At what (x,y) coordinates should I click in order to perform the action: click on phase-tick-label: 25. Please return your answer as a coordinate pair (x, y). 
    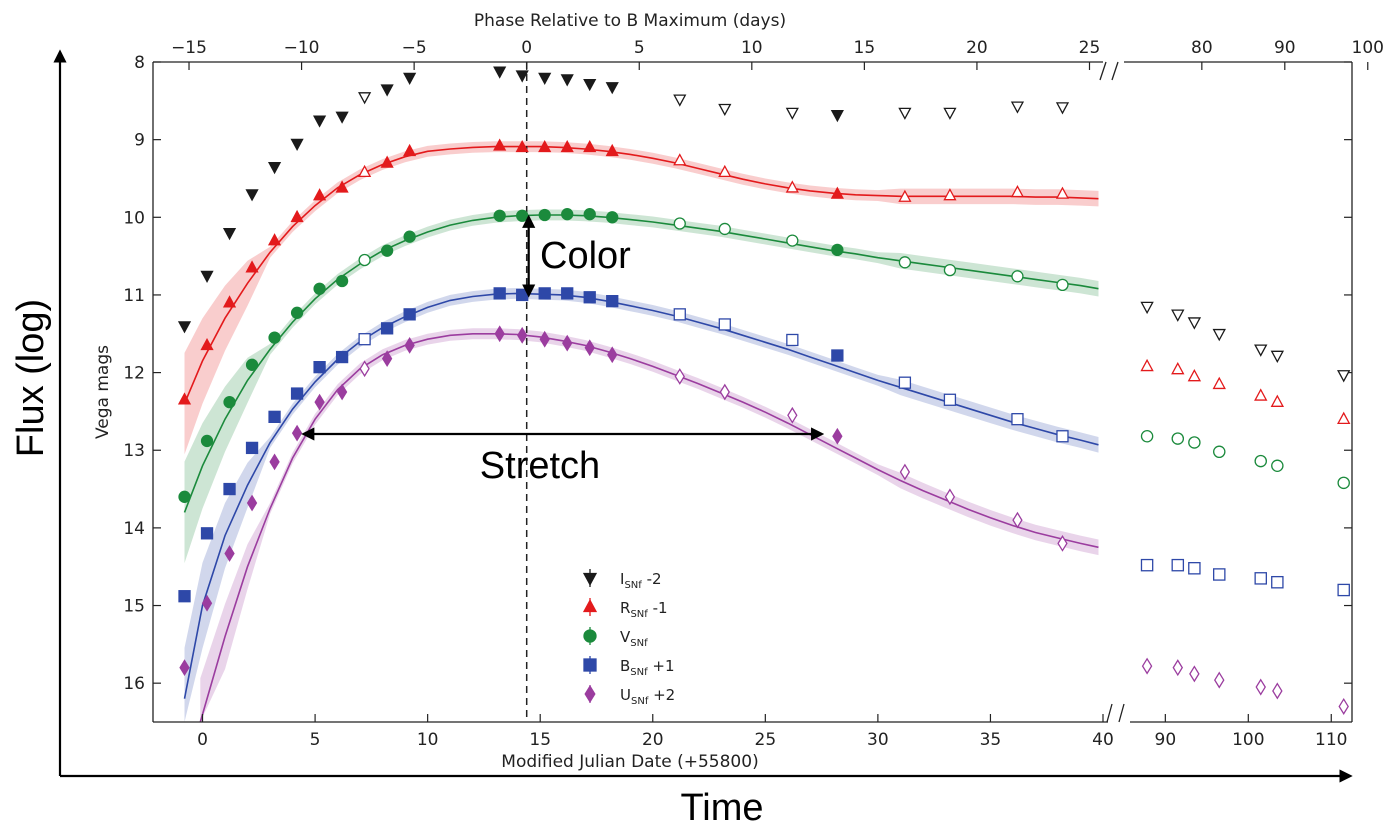
    Looking at the image, I should click on (1090, 48).